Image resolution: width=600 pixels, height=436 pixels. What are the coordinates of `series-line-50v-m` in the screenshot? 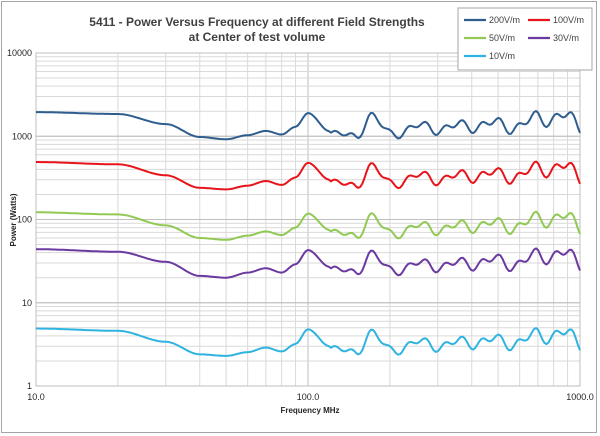 It's located at (308, 225).